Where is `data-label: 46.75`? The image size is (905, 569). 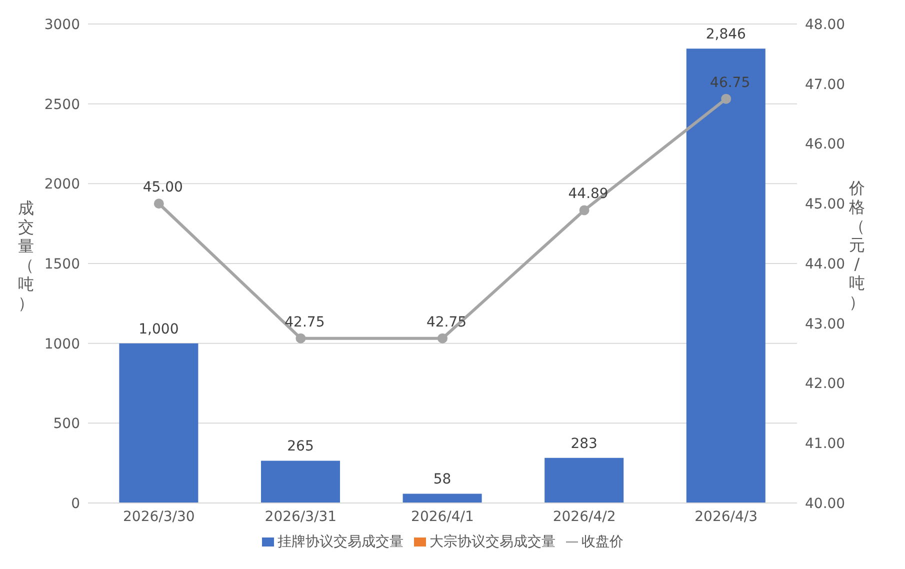 data-label: 46.75 is located at coordinates (730, 82).